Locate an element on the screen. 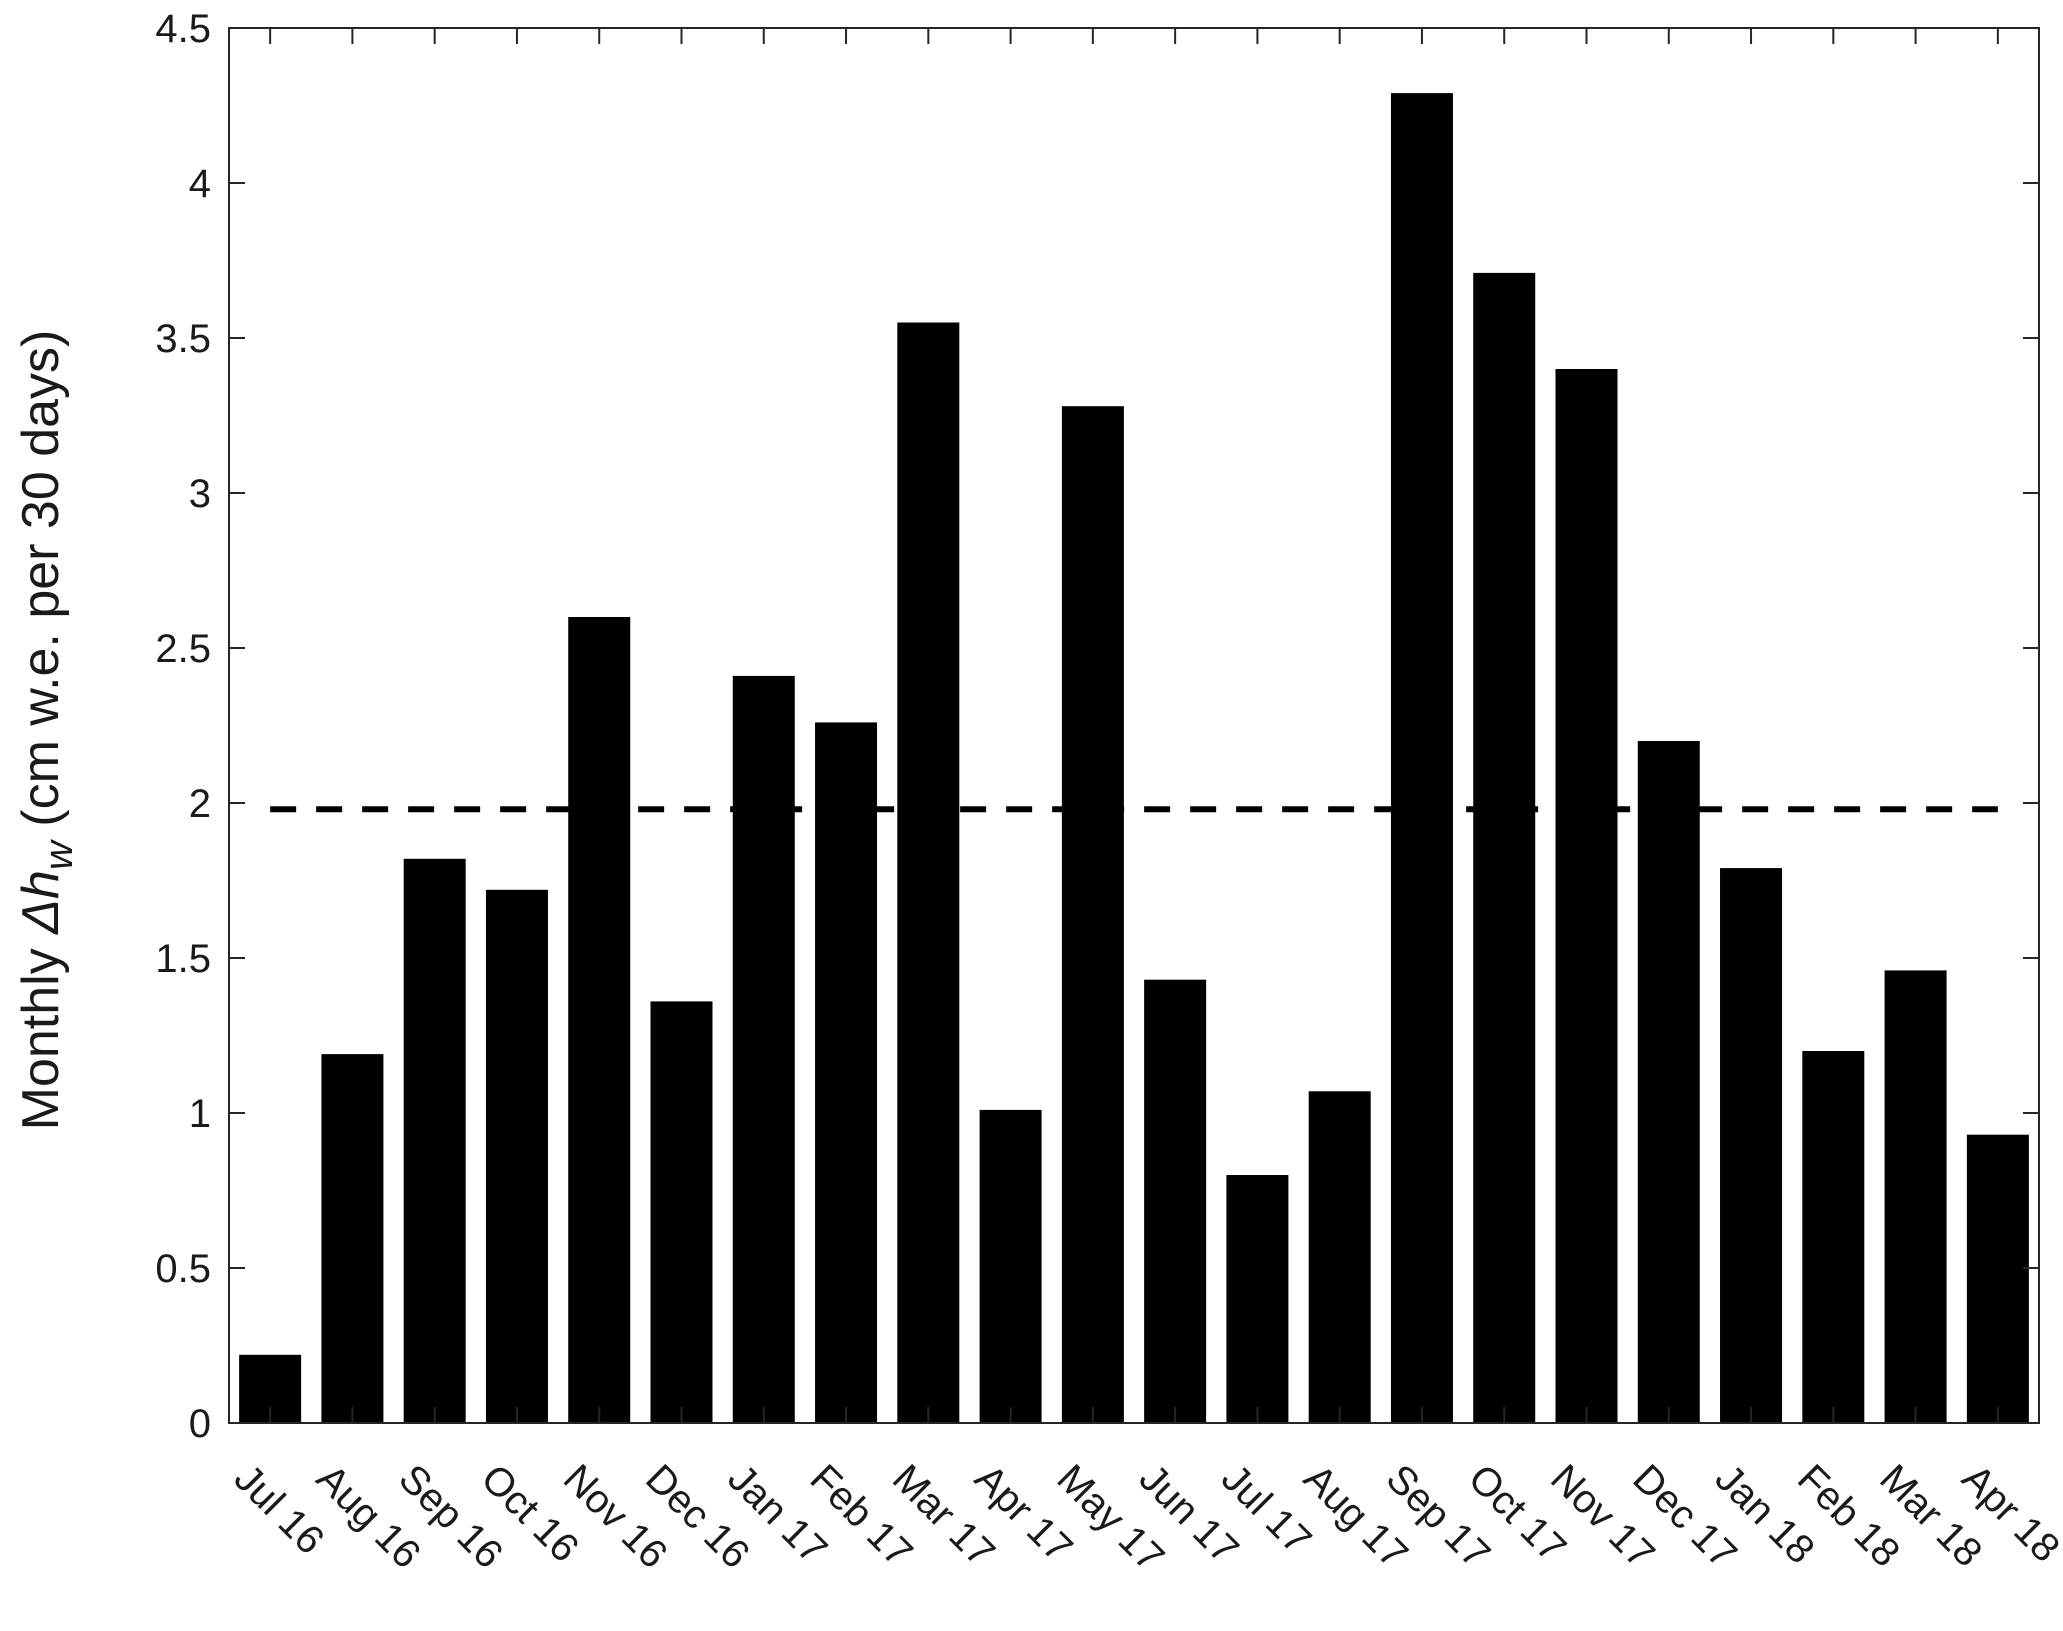  y-tick-label: 4 is located at coordinates (200, 184).